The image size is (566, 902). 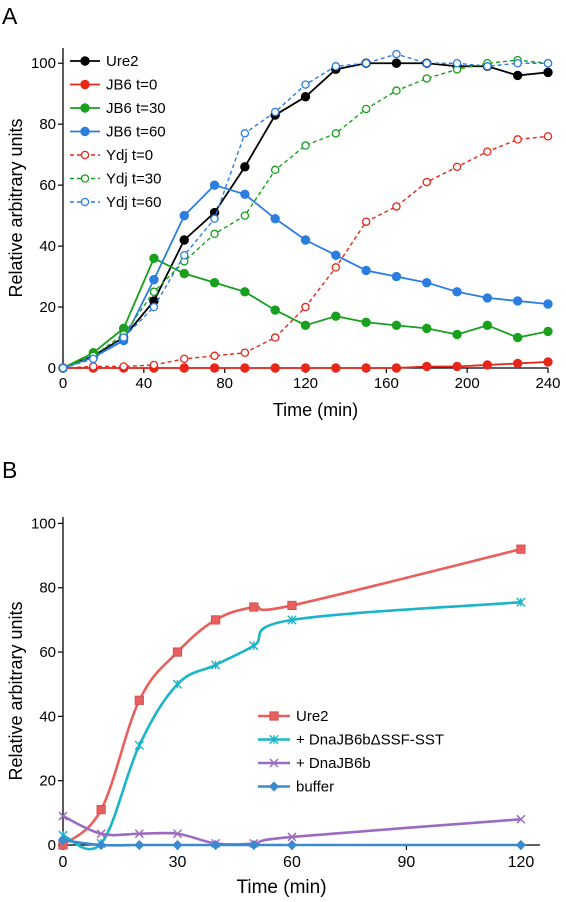 I want to click on legend-label: Ure2, so click(x=312, y=716).